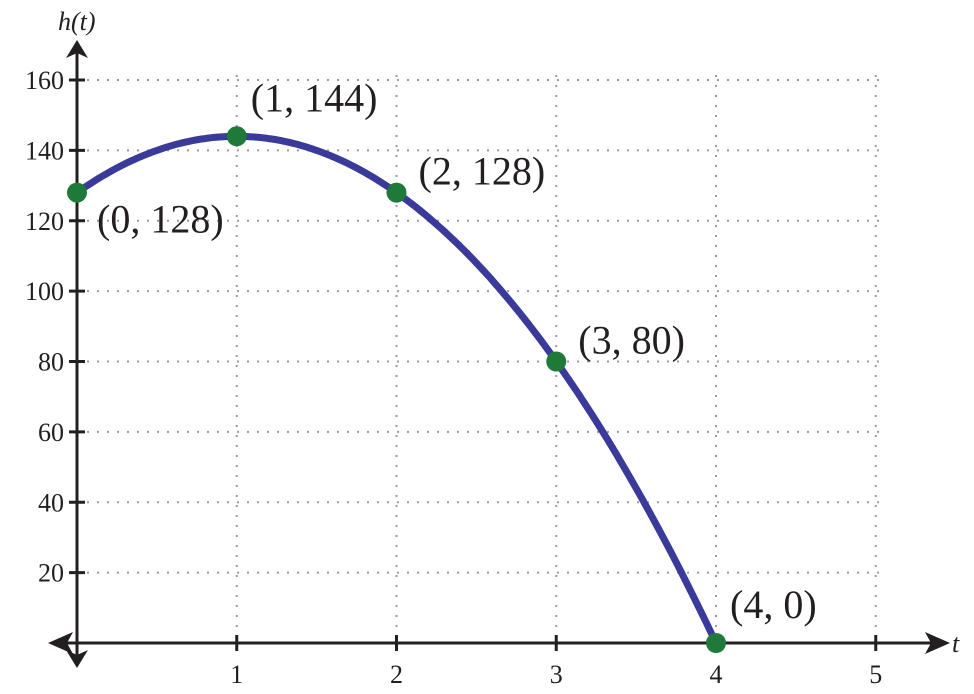 The width and height of the screenshot is (974, 694). I want to click on y-axis-label: h(t), so click(77, 21).